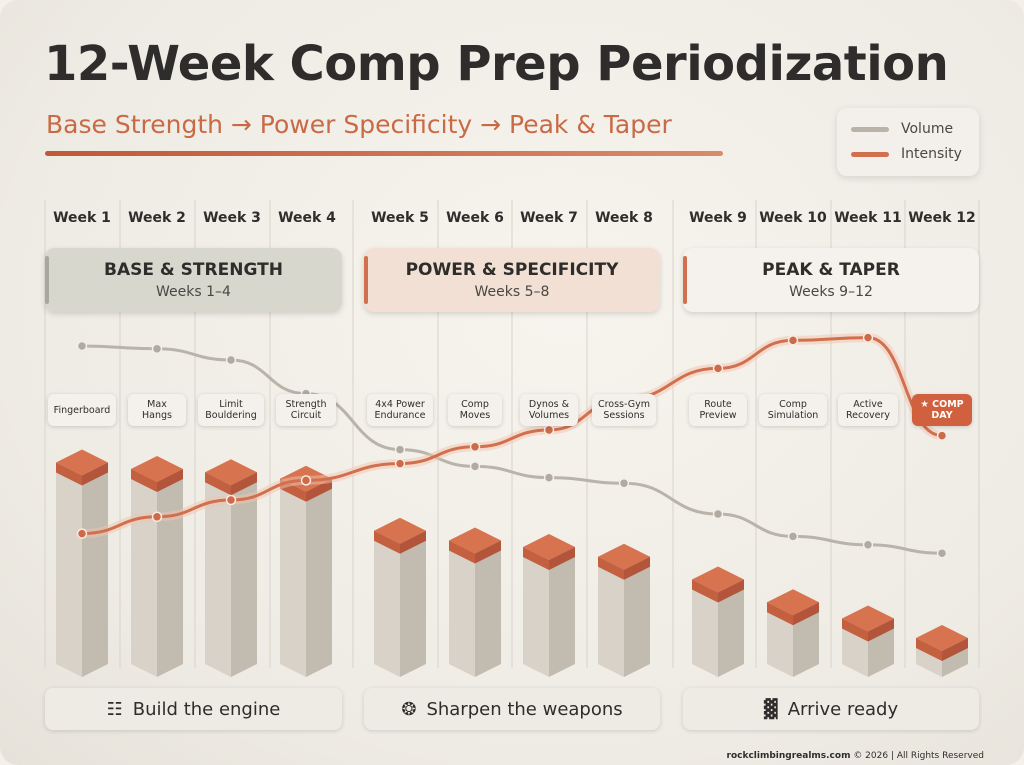  What do you see at coordinates (206, 709) in the screenshot?
I see `summary-label-base: Build the engine` at bounding box center [206, 709].